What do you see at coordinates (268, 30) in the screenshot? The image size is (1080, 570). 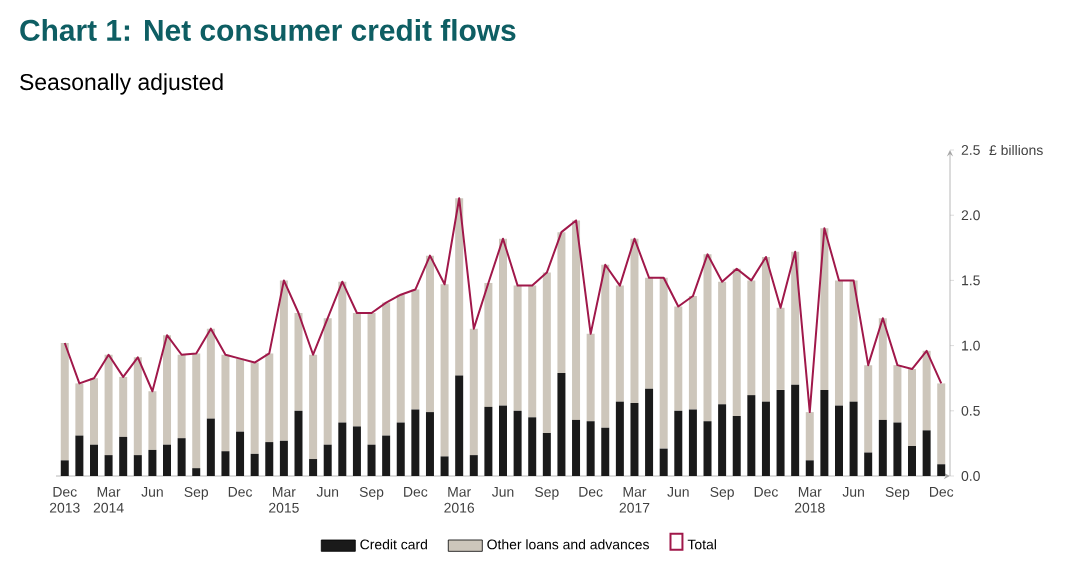 I see `chart-title: Chart 1: Net consumer credit flows` at bounding box center [268, 30].